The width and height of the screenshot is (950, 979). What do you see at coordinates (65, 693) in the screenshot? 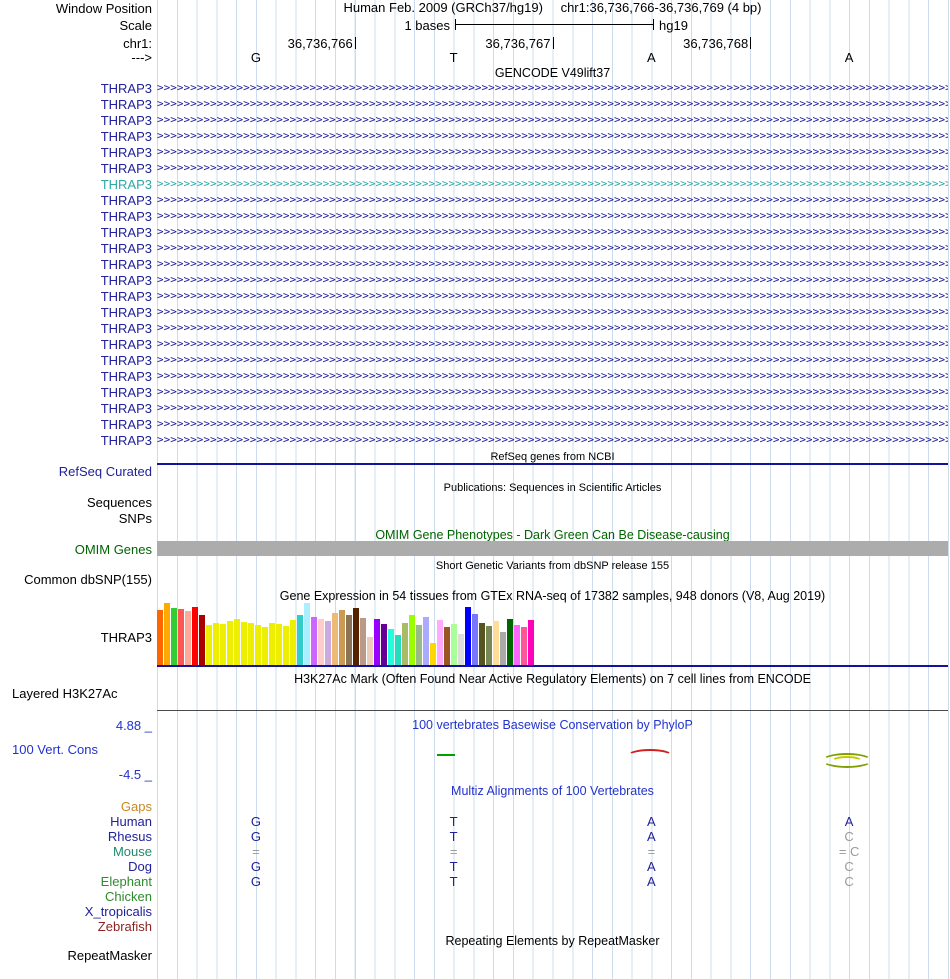
I see `h3k27ac-label: Layered H3K27Ac` at bounding box center [65, 693].